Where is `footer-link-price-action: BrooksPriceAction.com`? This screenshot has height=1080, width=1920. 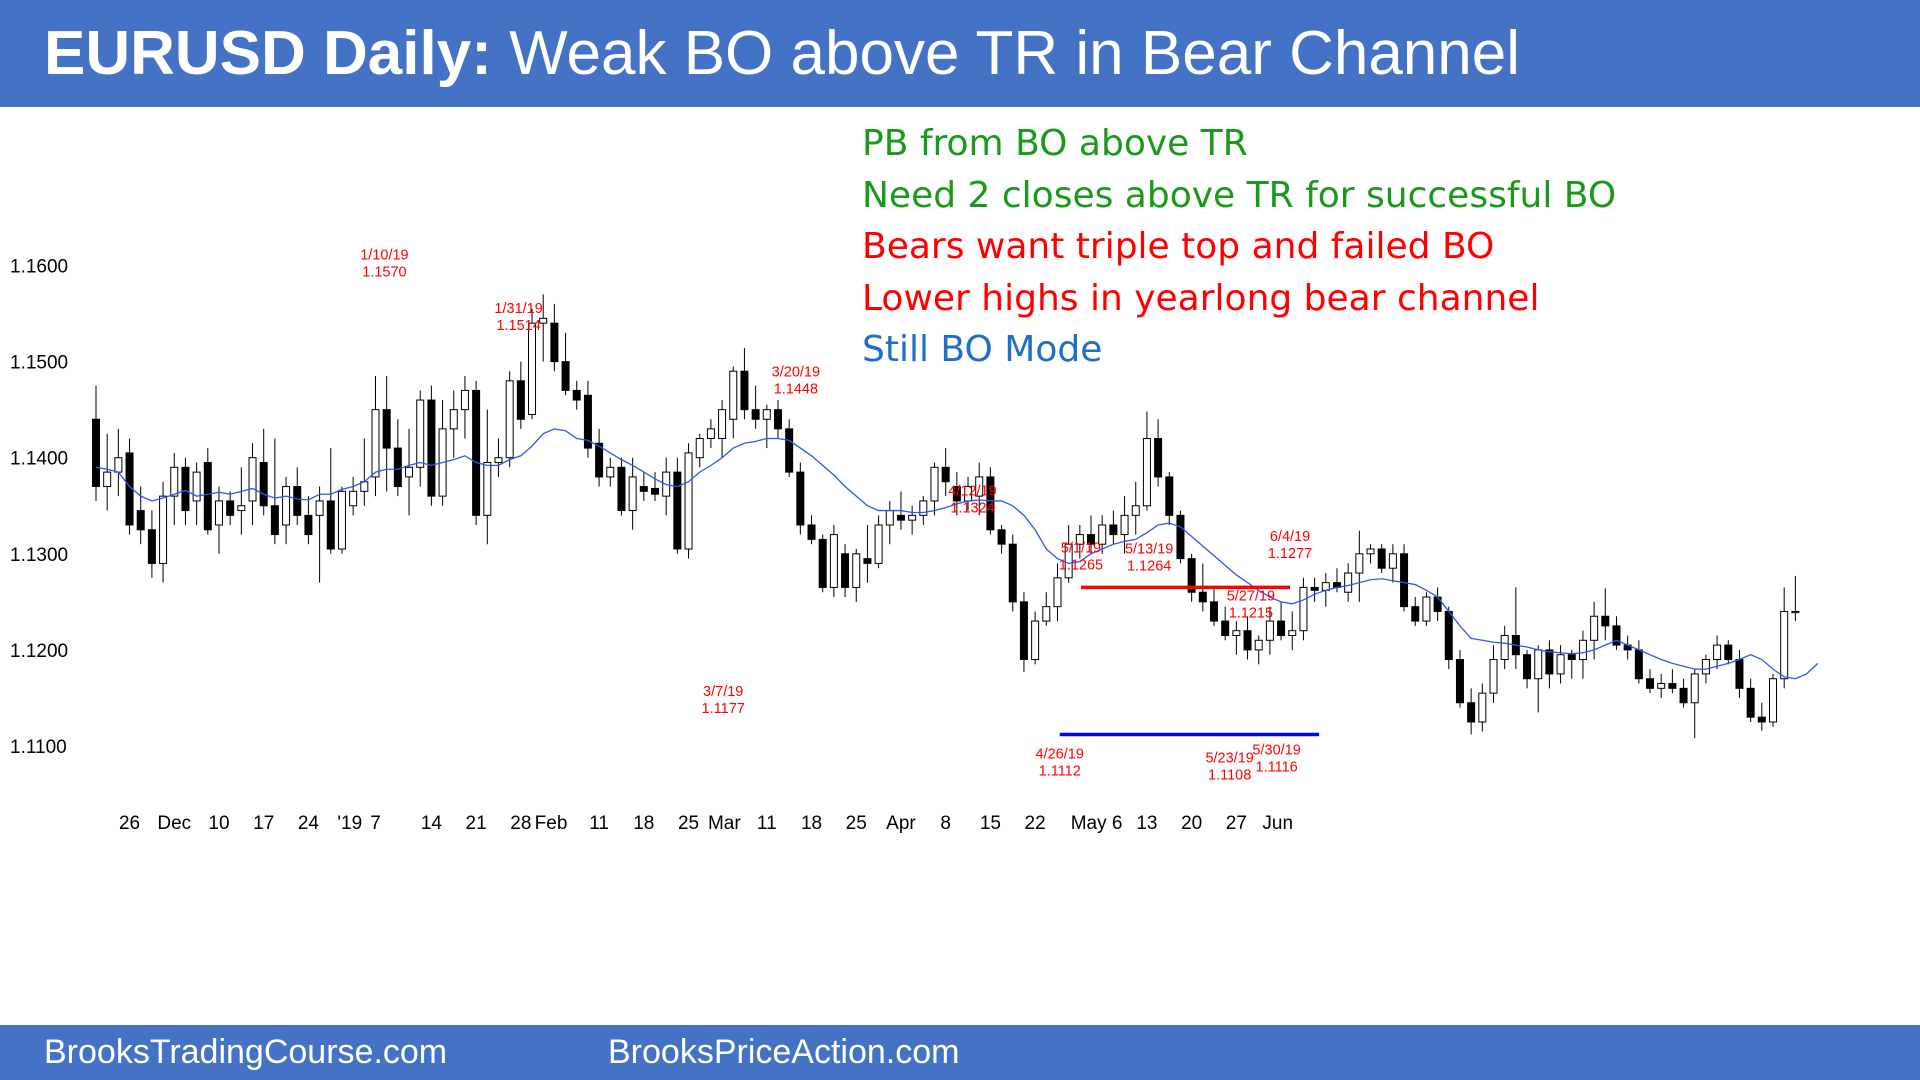
footer-link-price-action: BrooksPriceAction.com is located at coordinates (784, 1052).